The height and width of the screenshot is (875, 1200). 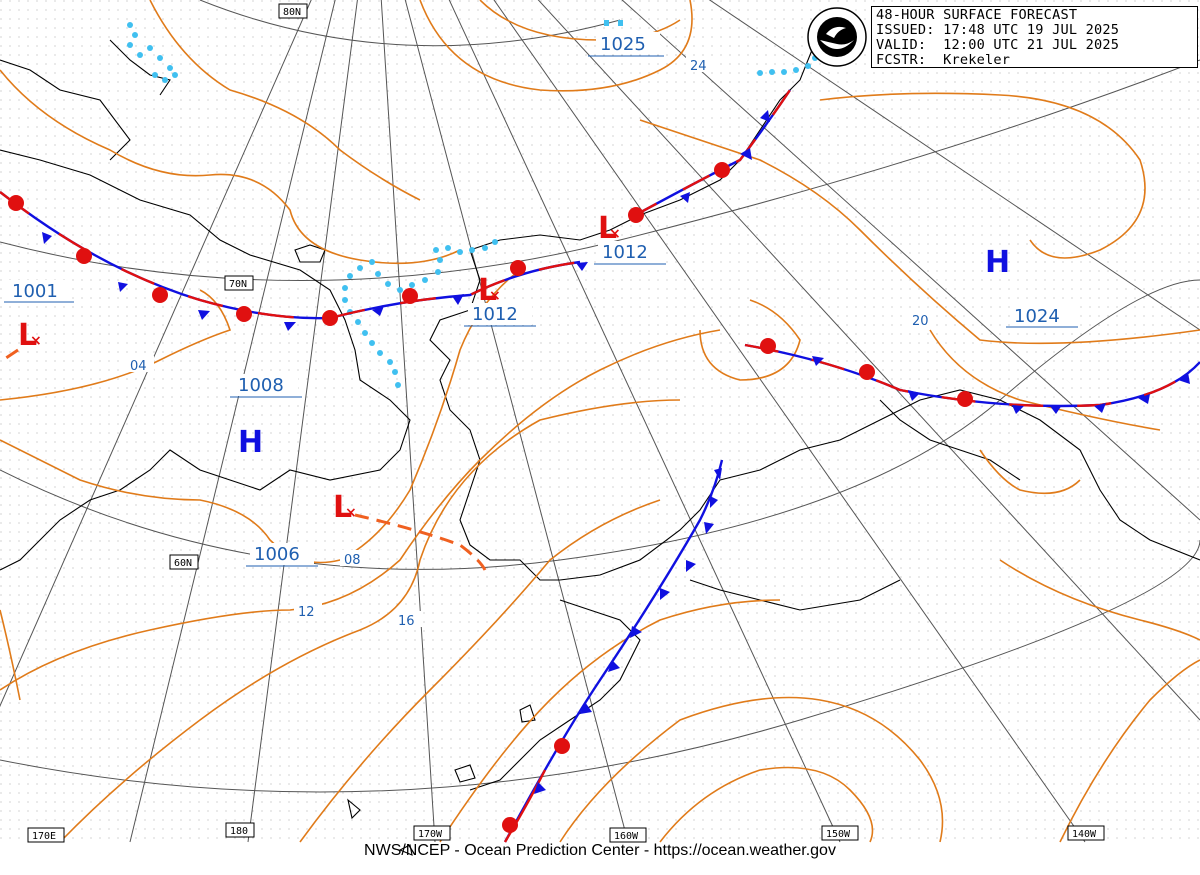 What do you see at coordinates (626, 836) in the screenshot?
I see `lon-160w-label: 160W` at bounding box center [626, 836].